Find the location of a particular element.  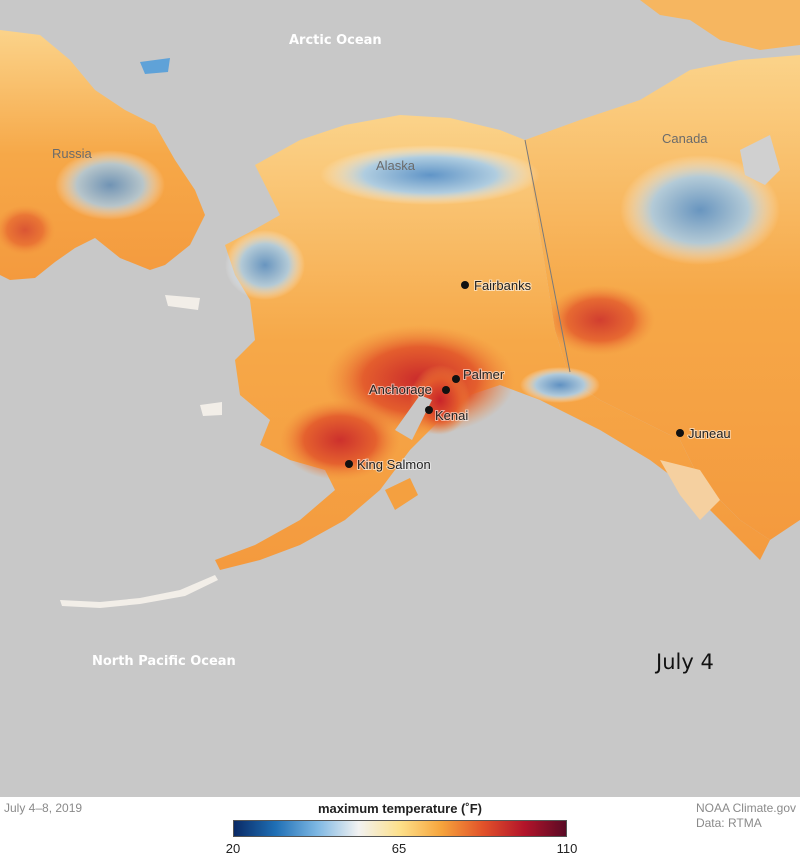

kodiak-island is located at coordinates (401, 494).